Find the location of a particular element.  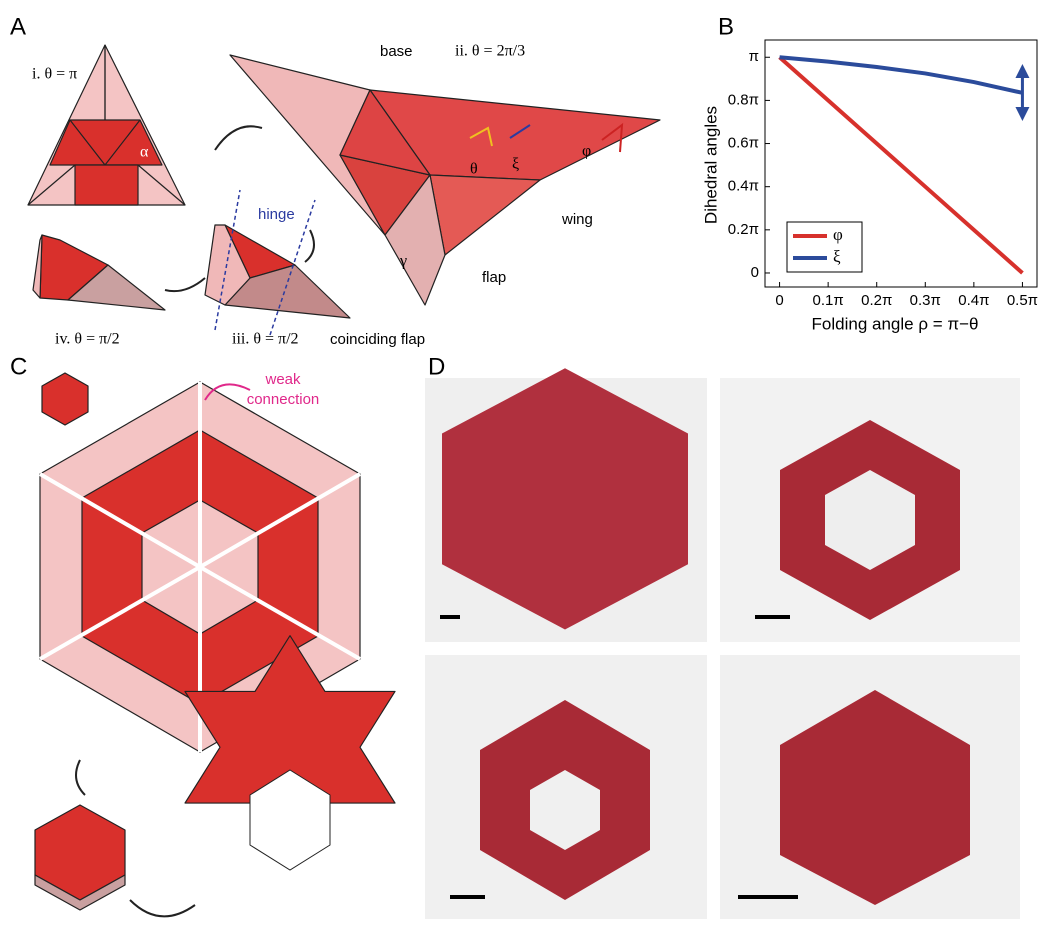

label: α is located at coordinates (144, 152).